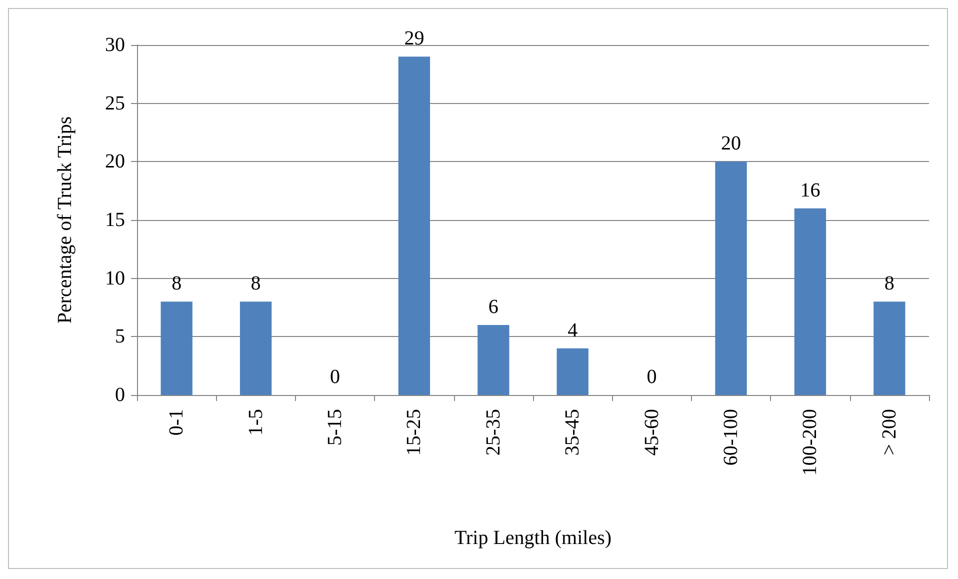 The height and width of the screenshot is (579, 958). Describe the element at coordinates (120, 395) in the screenshot. I see `y-tick-label: 0` at that location.